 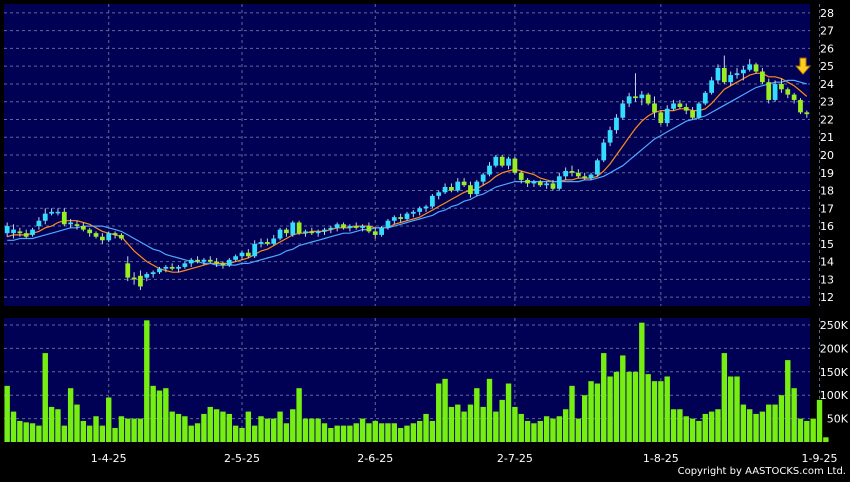 I want to click on price-tick-label: 23, so click(x=827, y=102).